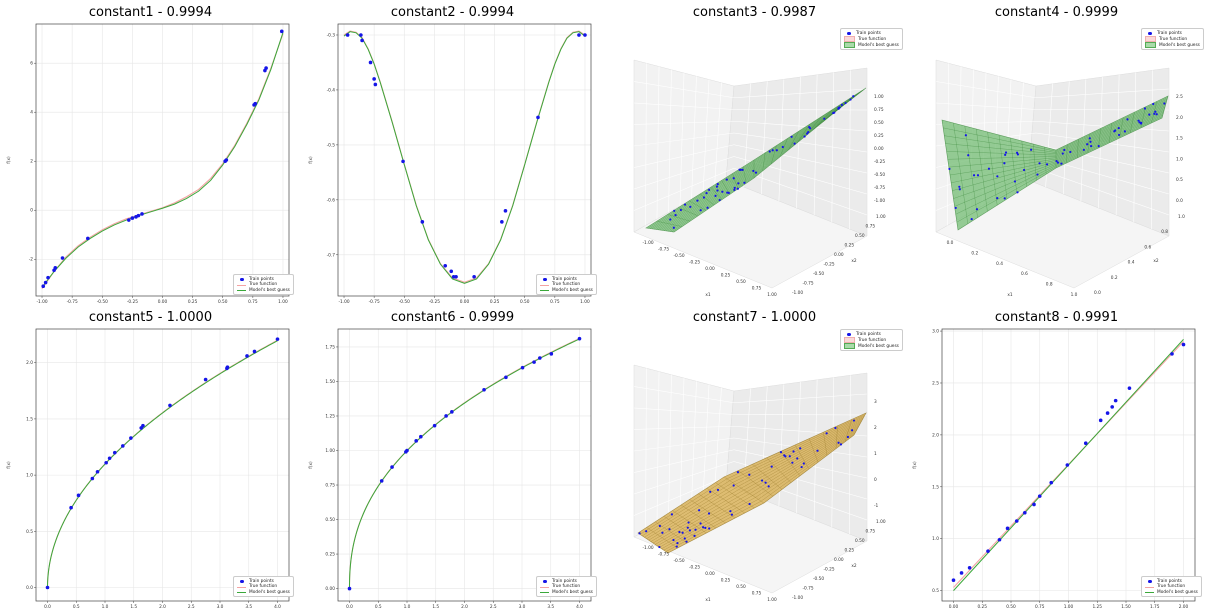 This screenshot has height=610, width=1207. What do you see at coordinates (878, 45) in the screenshot?
I see `legend-guess: Model's best guess` at bounding box center [878, 45].